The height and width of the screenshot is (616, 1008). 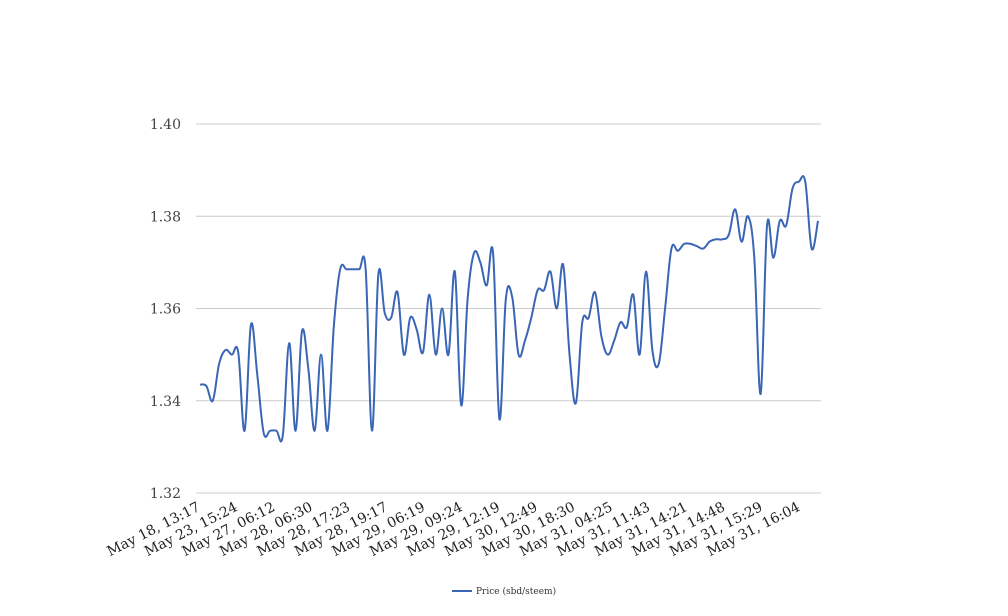 What do you see at coordinates (165, 217) in the screenshot?
I see `y-tick-label: 1.38` at bounding box center [165, 217].